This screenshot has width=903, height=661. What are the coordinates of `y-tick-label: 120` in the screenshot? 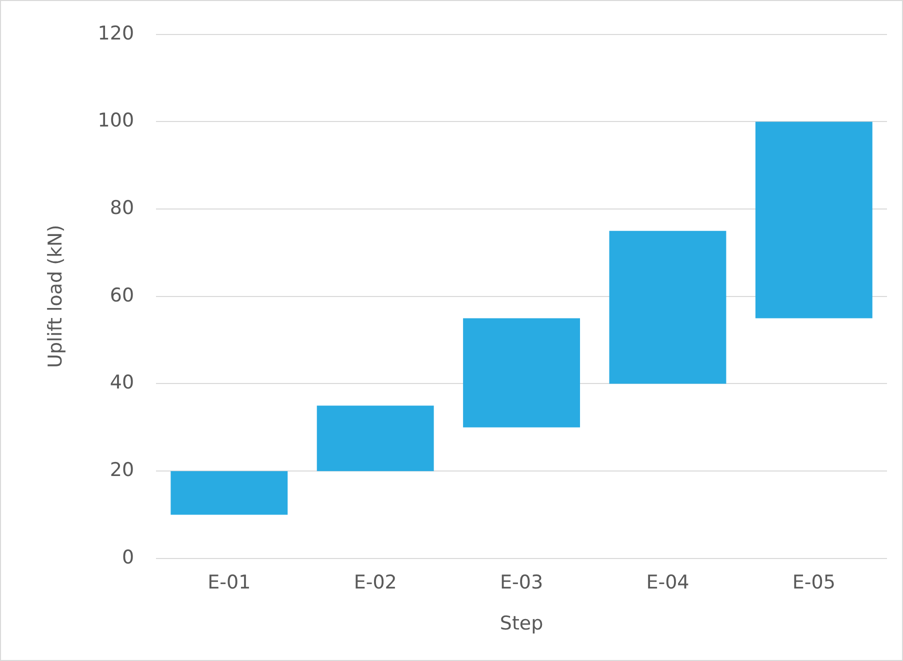 It's located at (116, 33).